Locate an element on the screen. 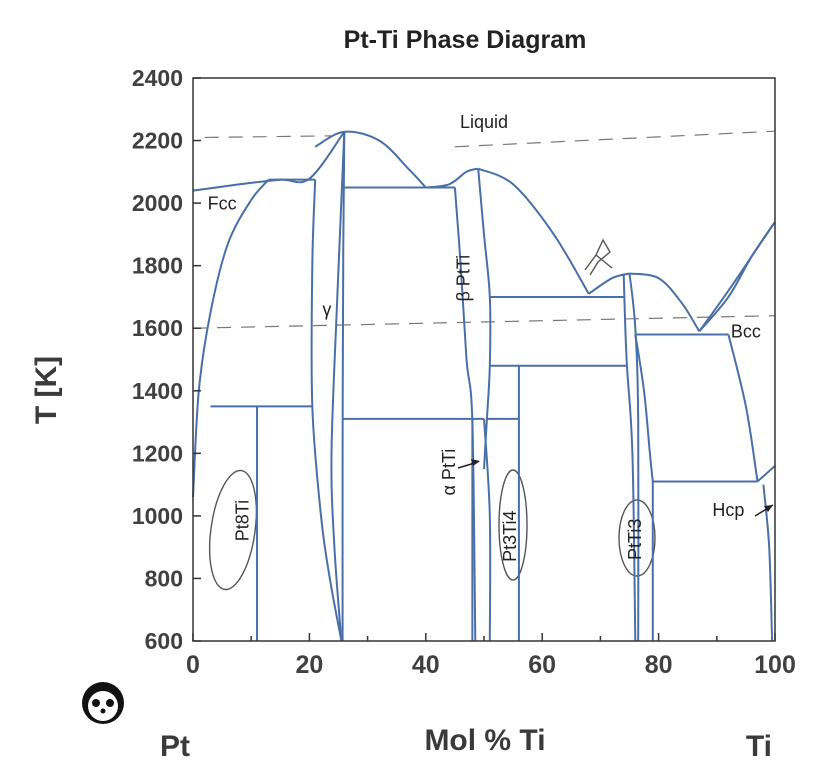 The height and width of the screenshot is (773, 832). bcc-solvus-right is located at coordinates (743, 408).